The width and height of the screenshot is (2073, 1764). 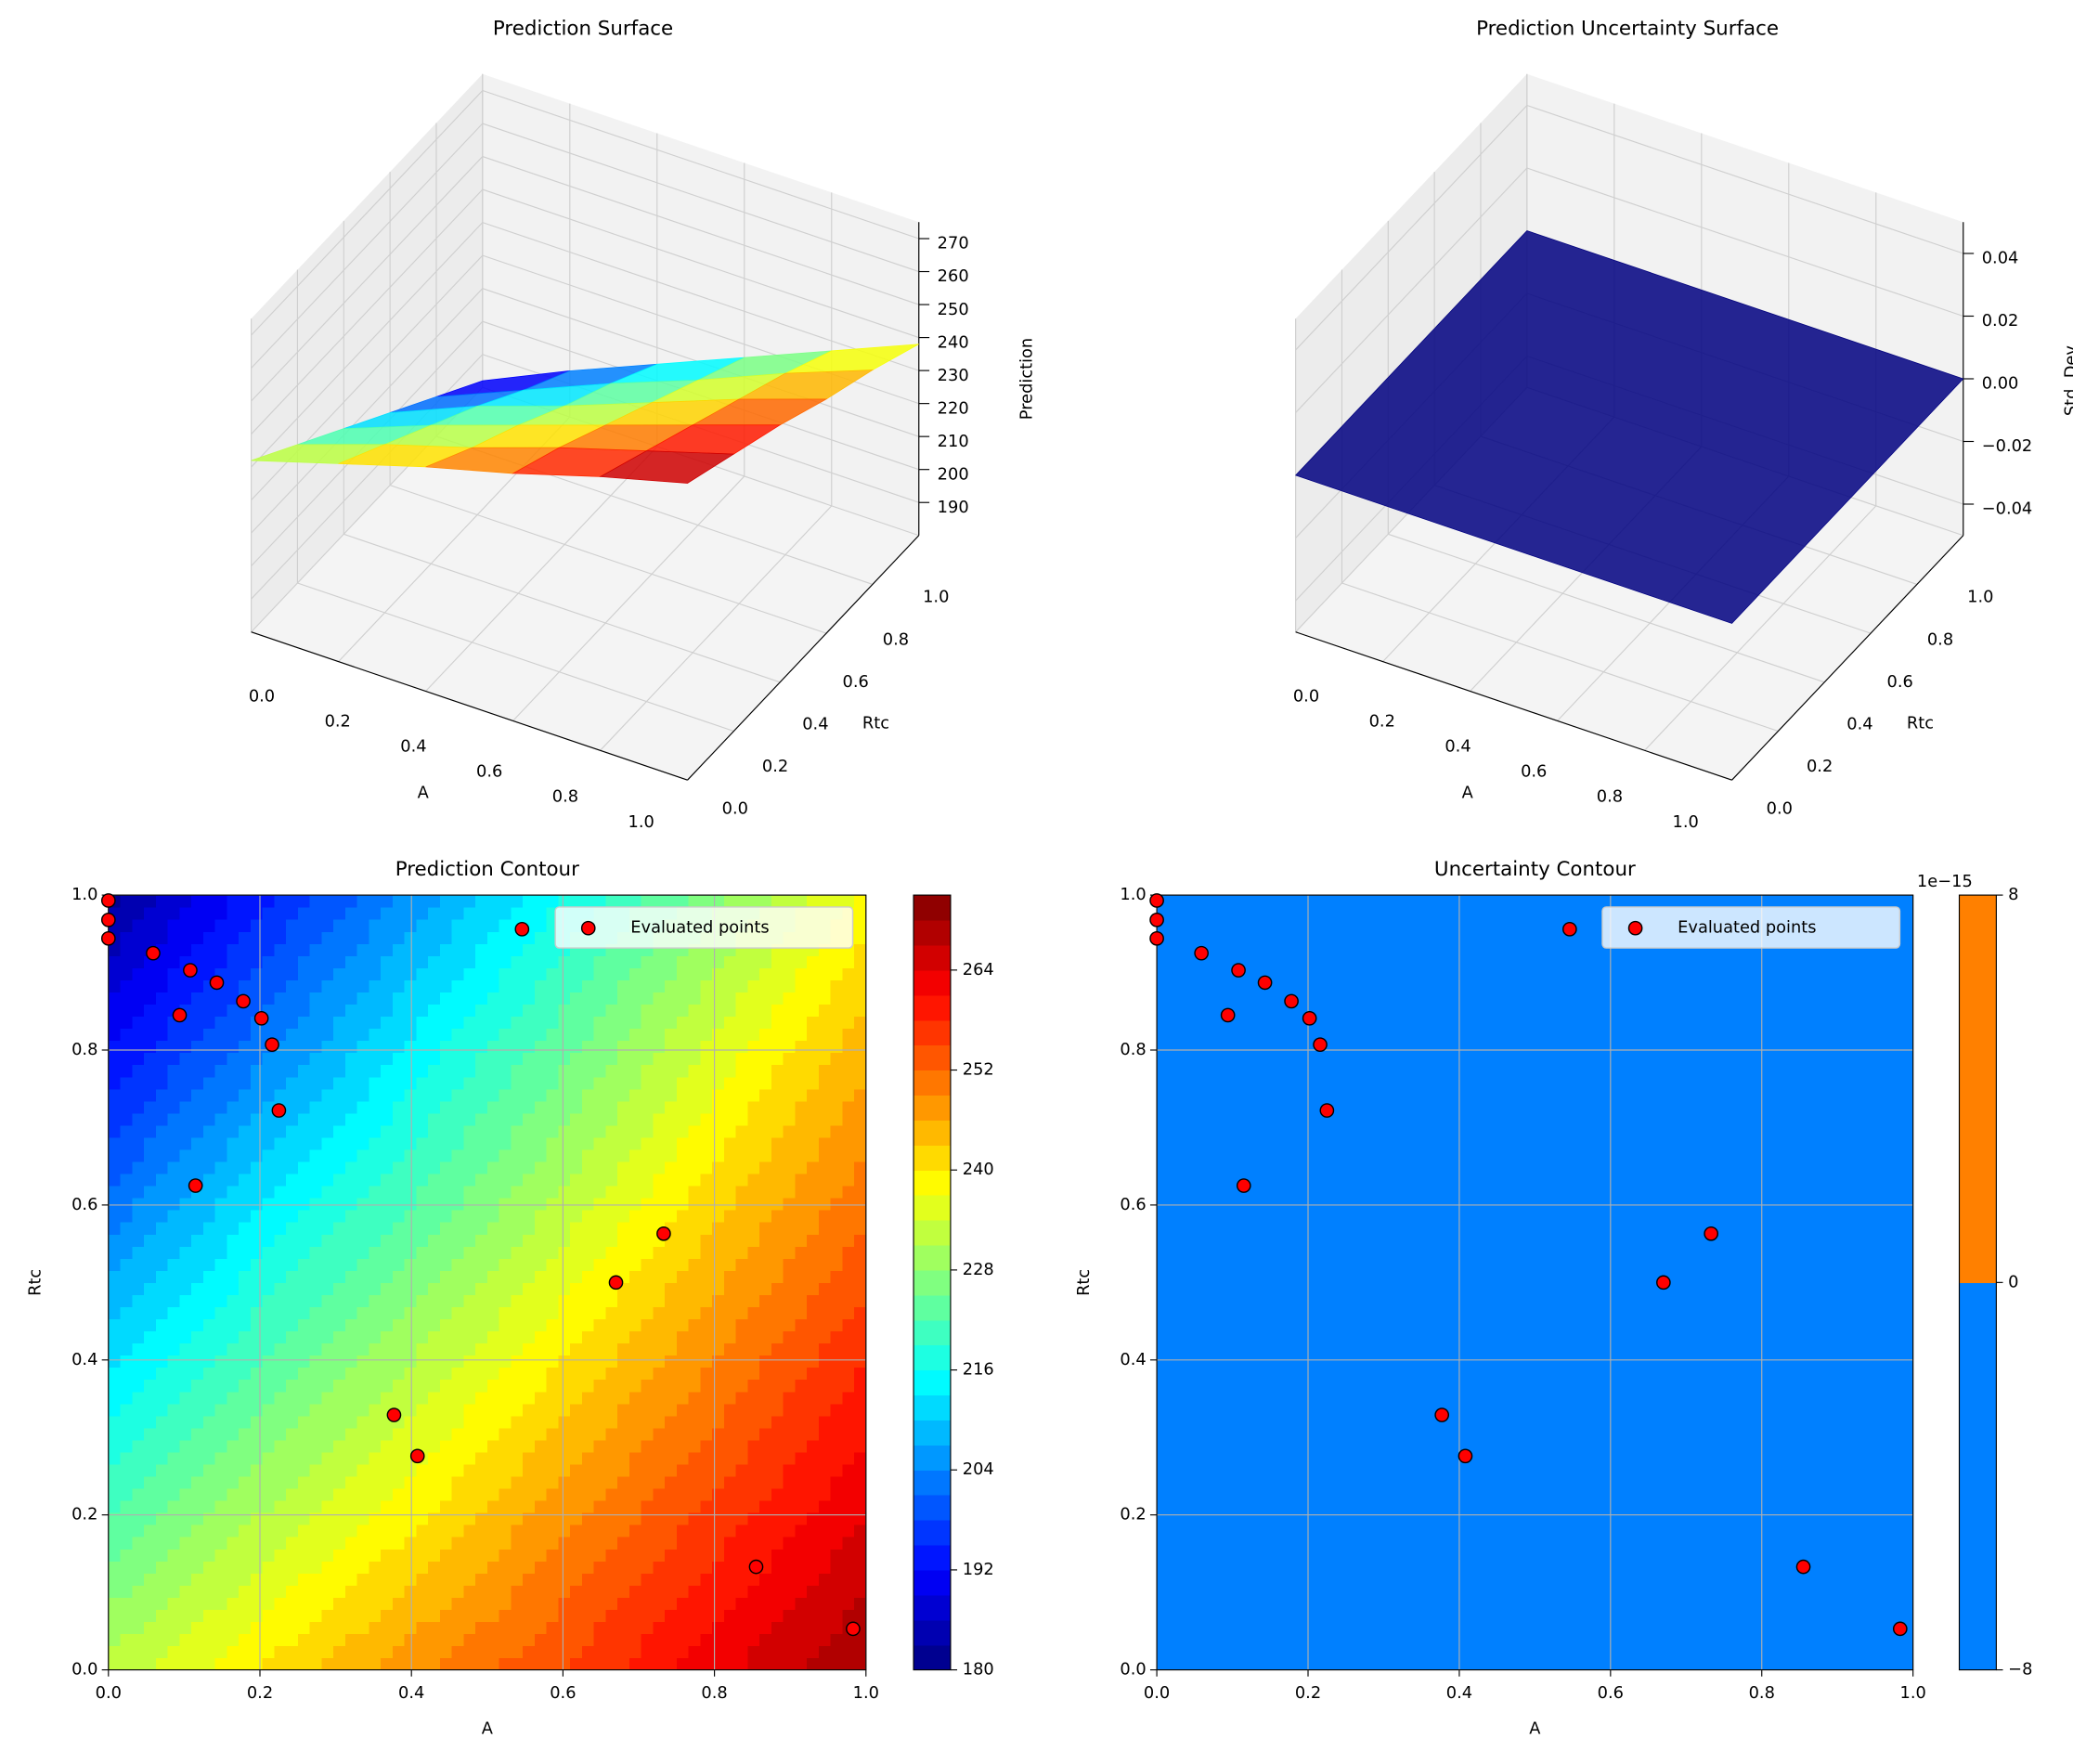 I want to click on grid-line, so click(x=1560, y=657).